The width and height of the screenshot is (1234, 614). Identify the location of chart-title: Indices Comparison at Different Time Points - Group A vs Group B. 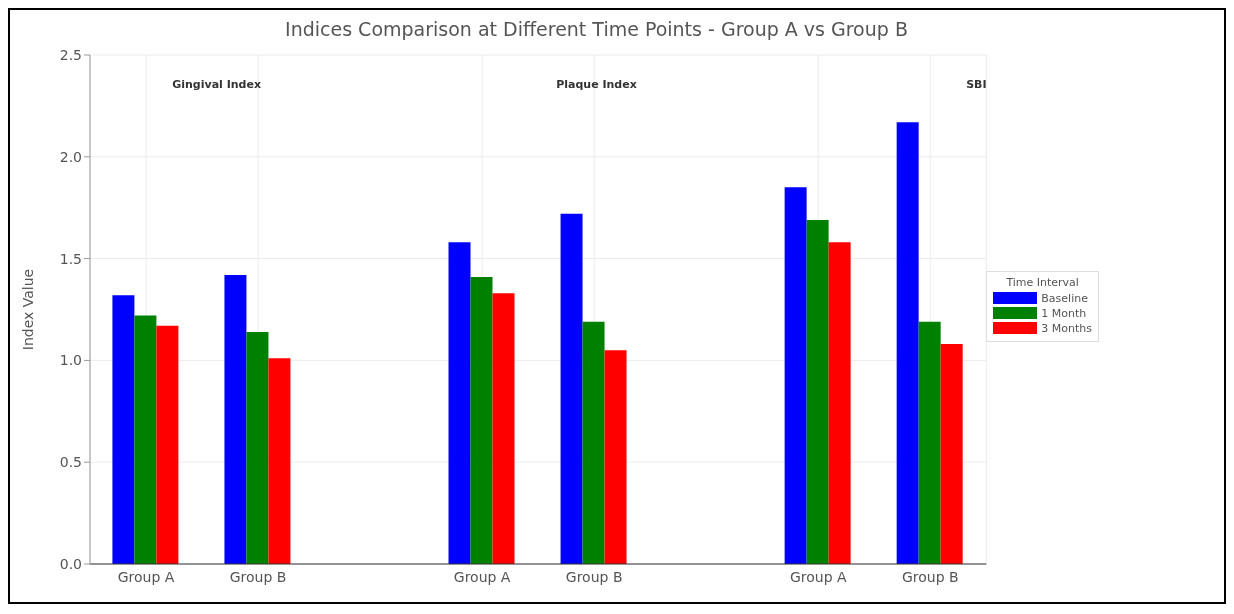
(596, 29).